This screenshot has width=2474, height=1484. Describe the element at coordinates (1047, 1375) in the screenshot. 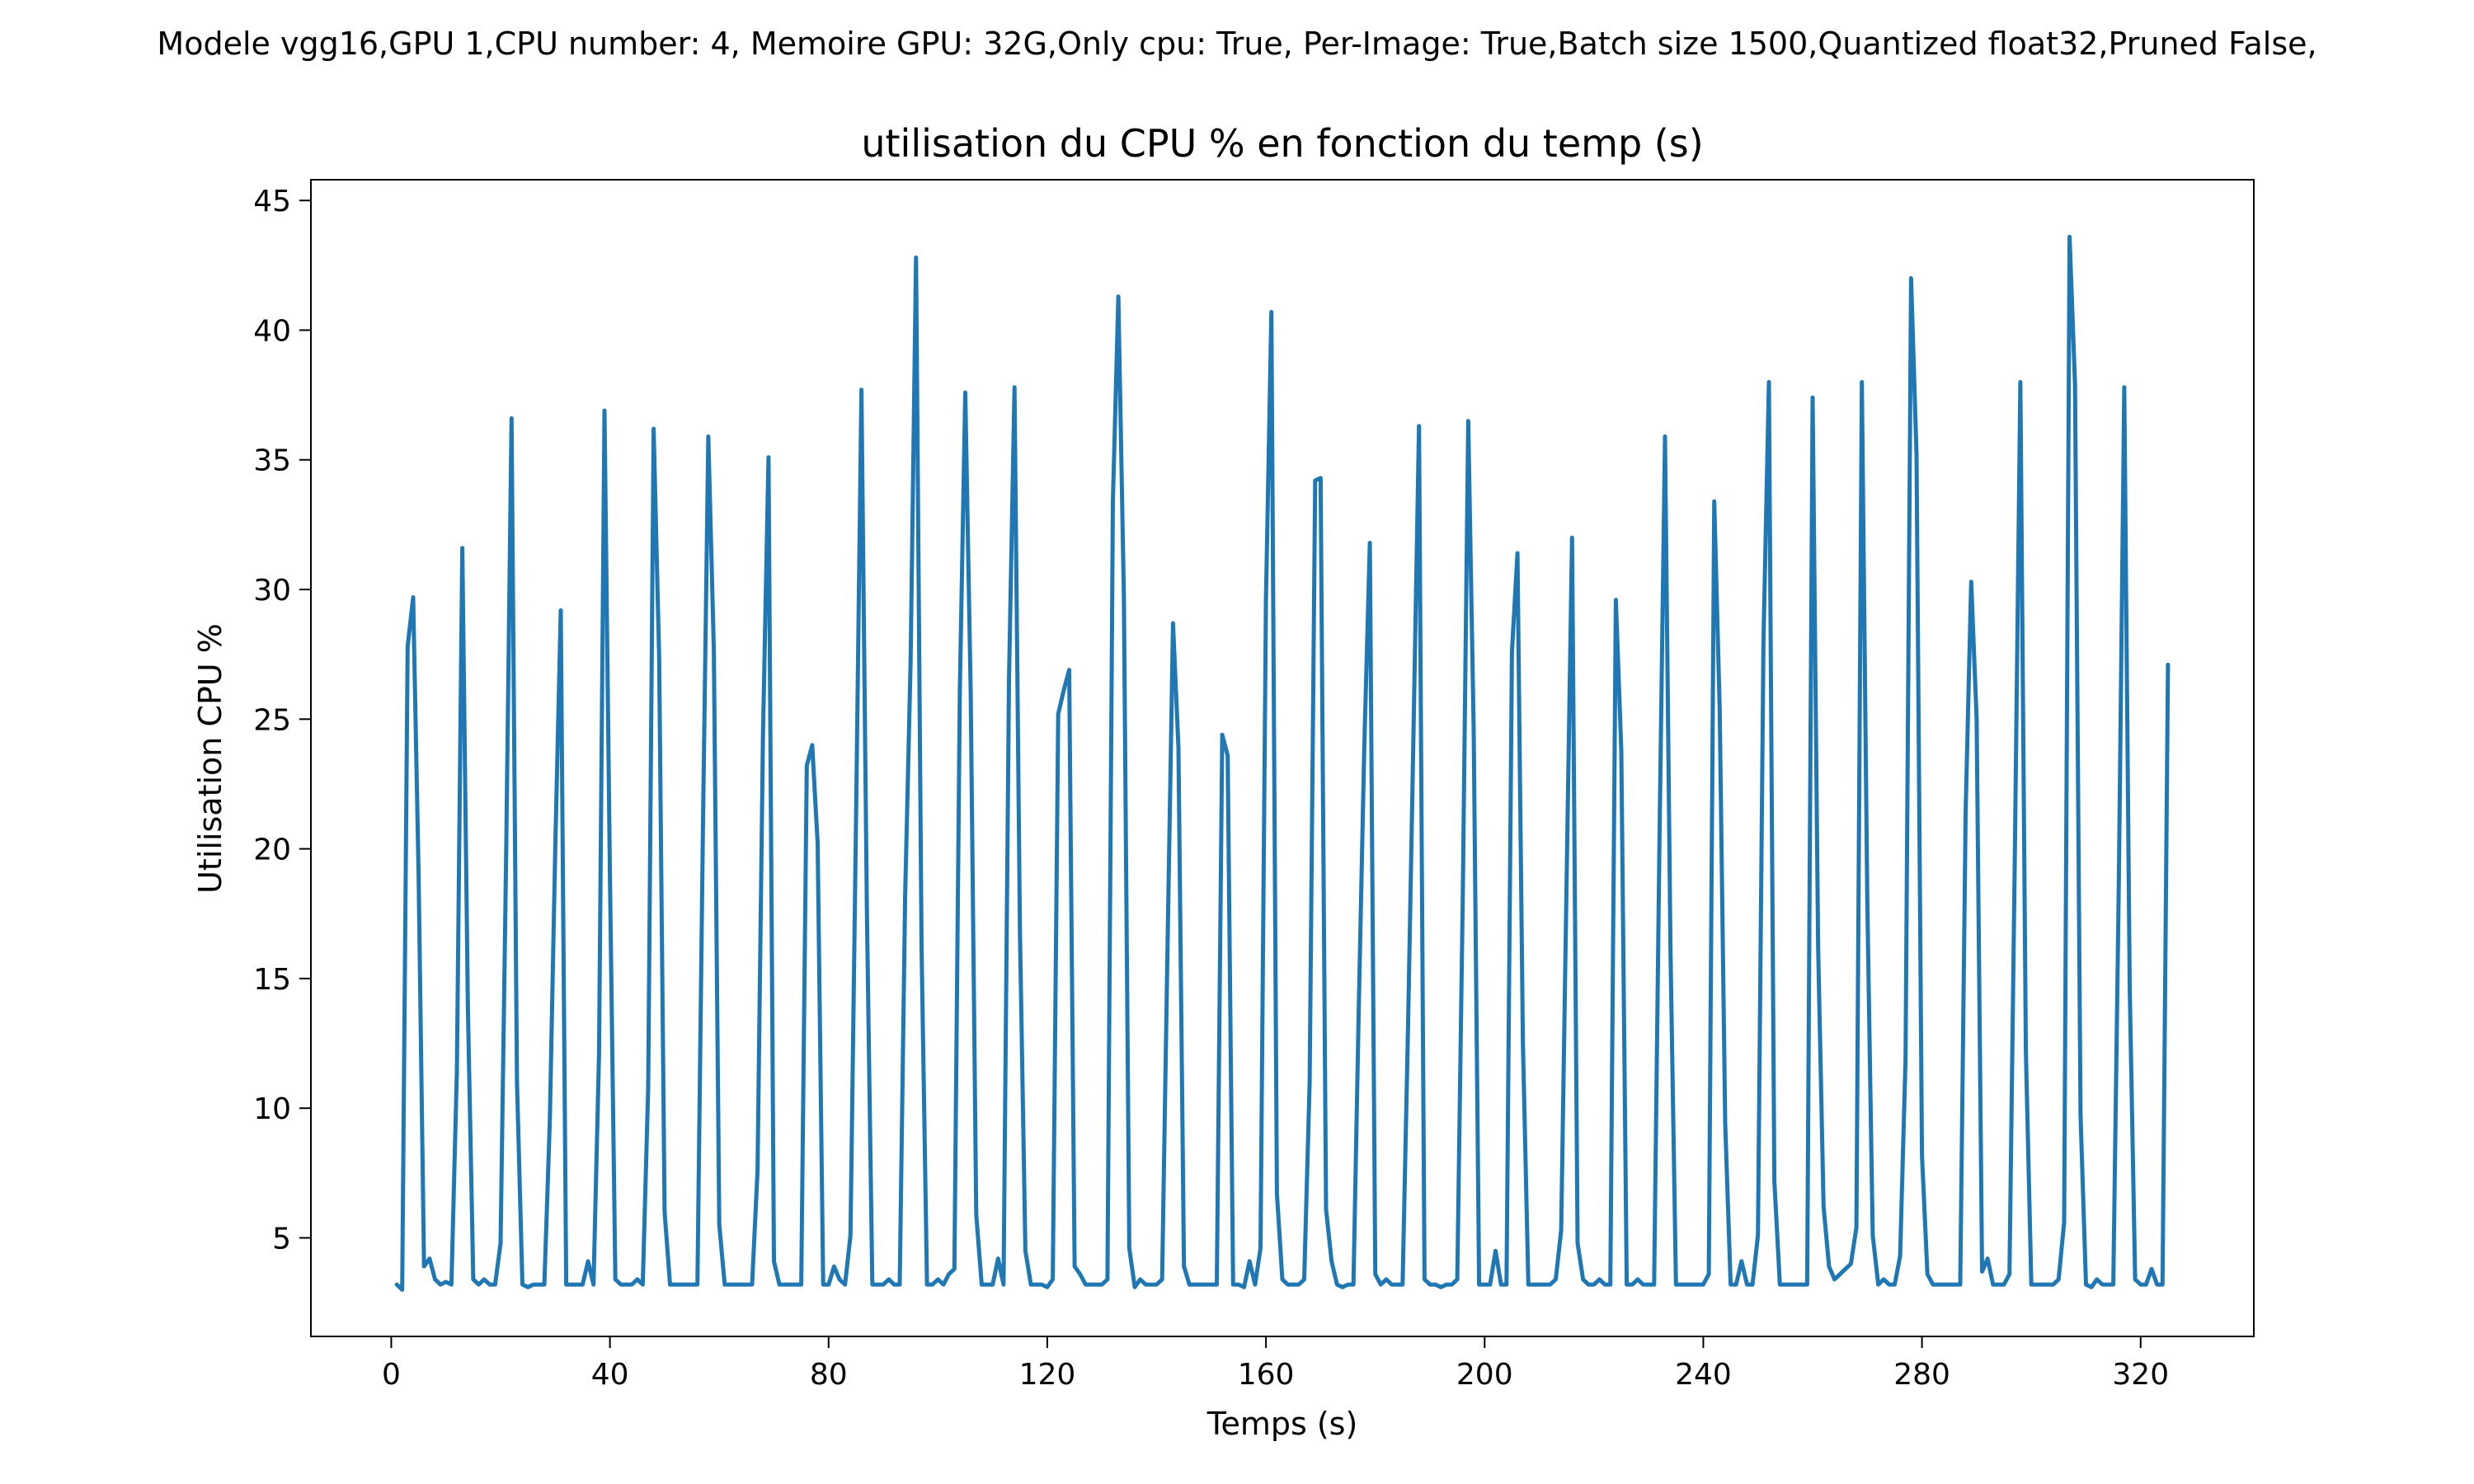

I see `x-tick-label: 120` at that location.